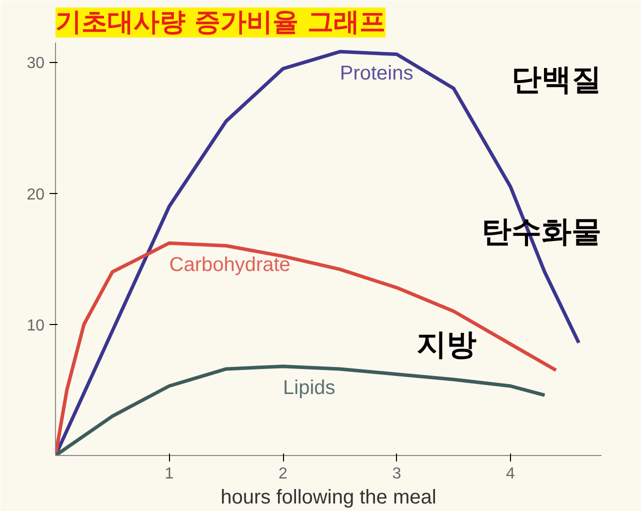  I want to click on line-series, so click(301, 410).